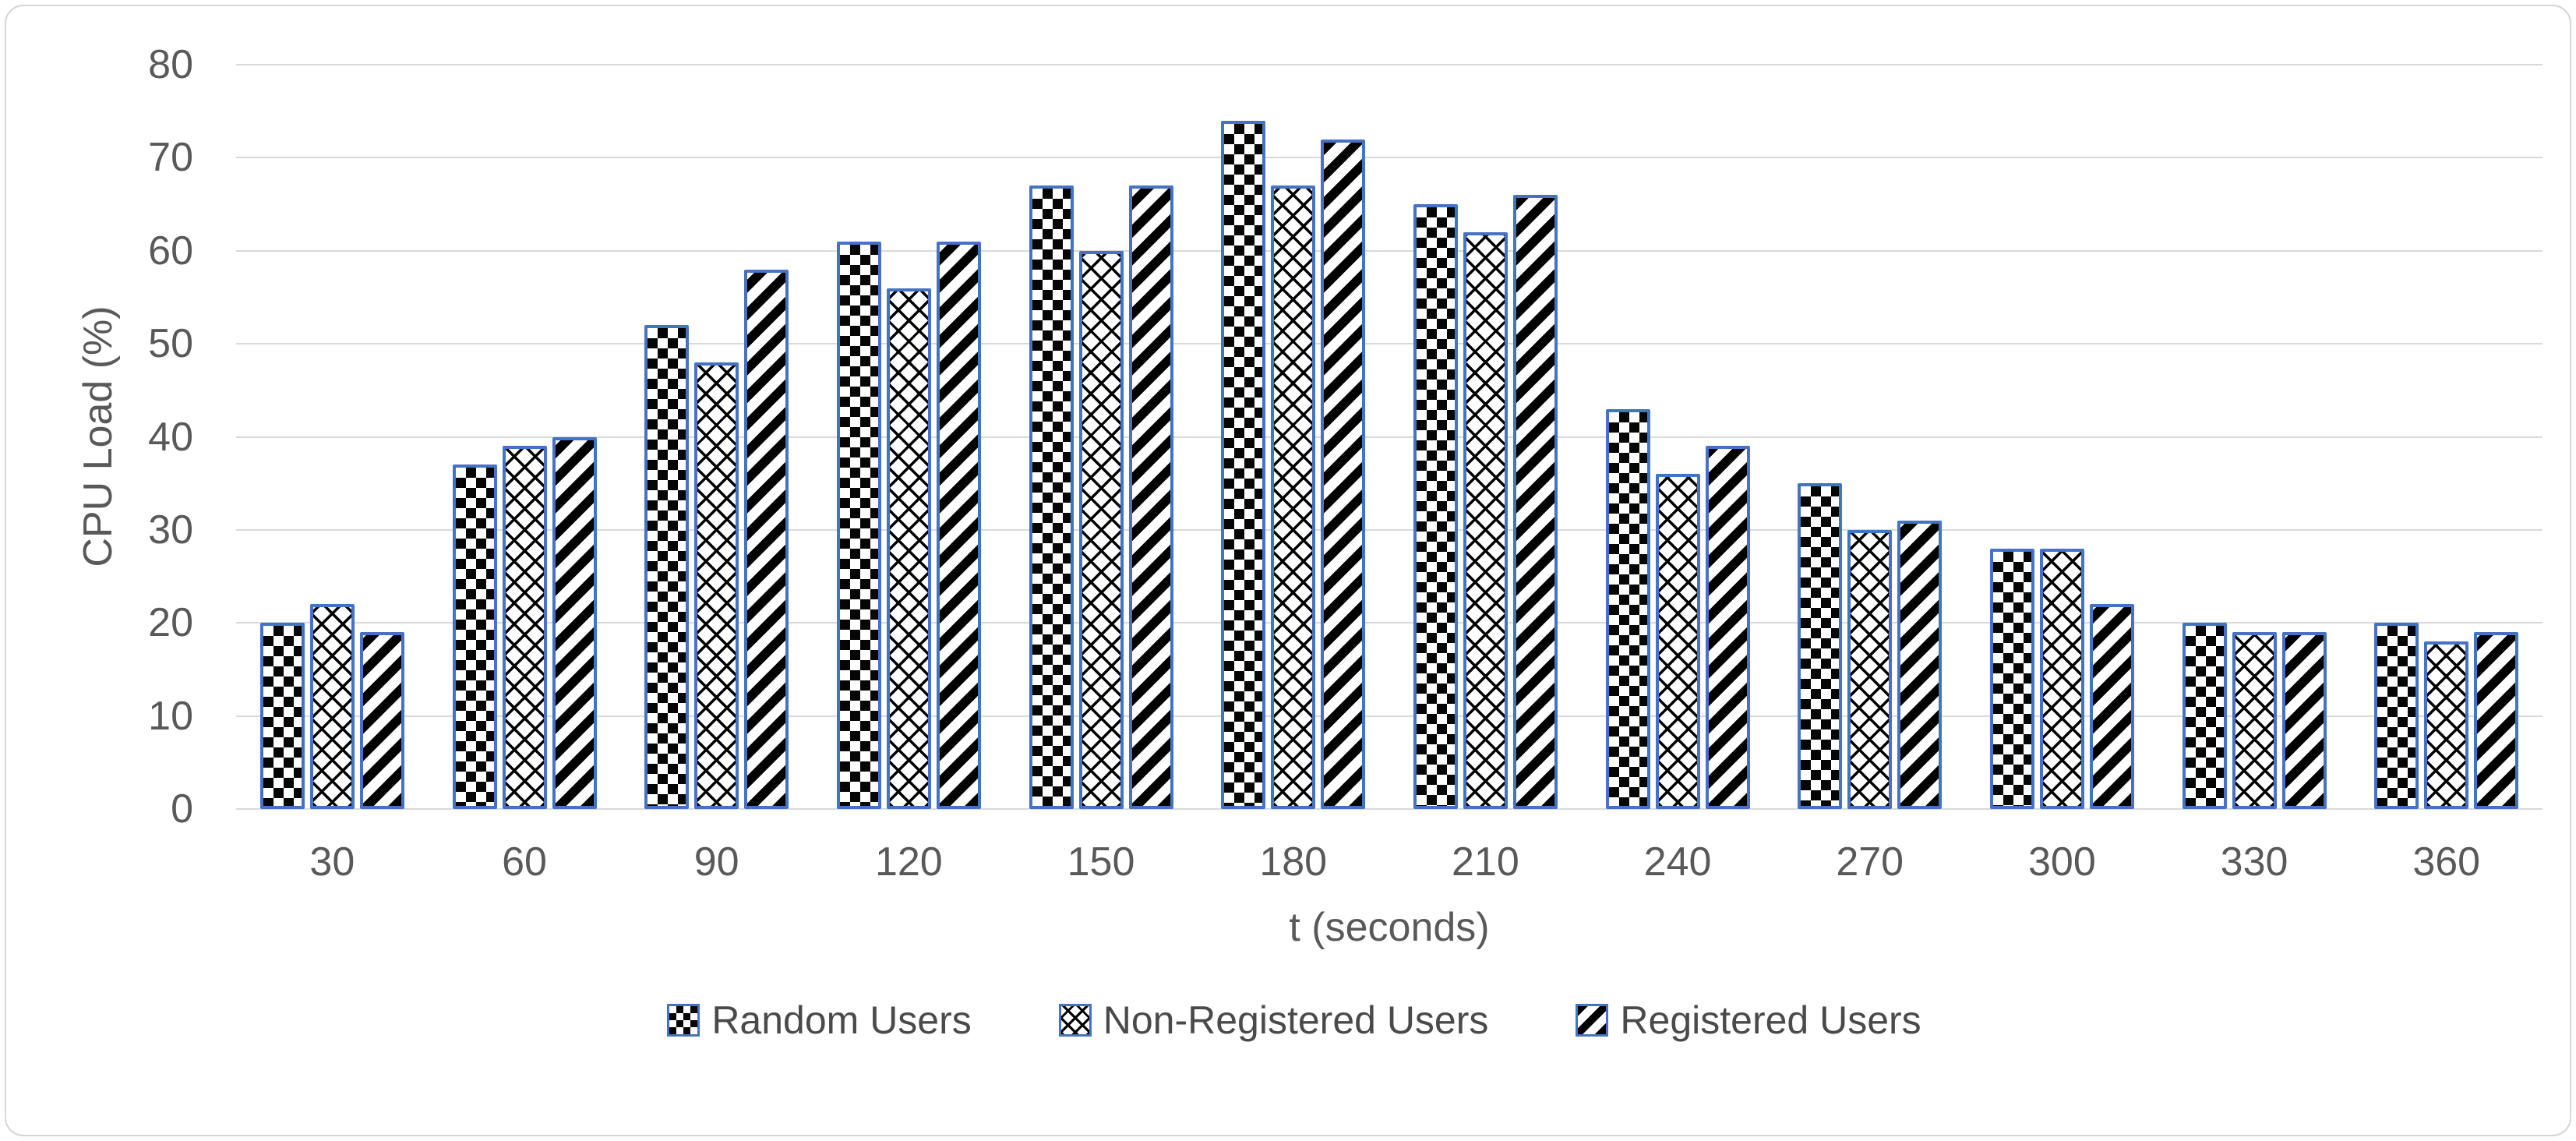 The image size is (2576, 1141). I want to click on x-tick-label-150: 150, so click(1101, 862).